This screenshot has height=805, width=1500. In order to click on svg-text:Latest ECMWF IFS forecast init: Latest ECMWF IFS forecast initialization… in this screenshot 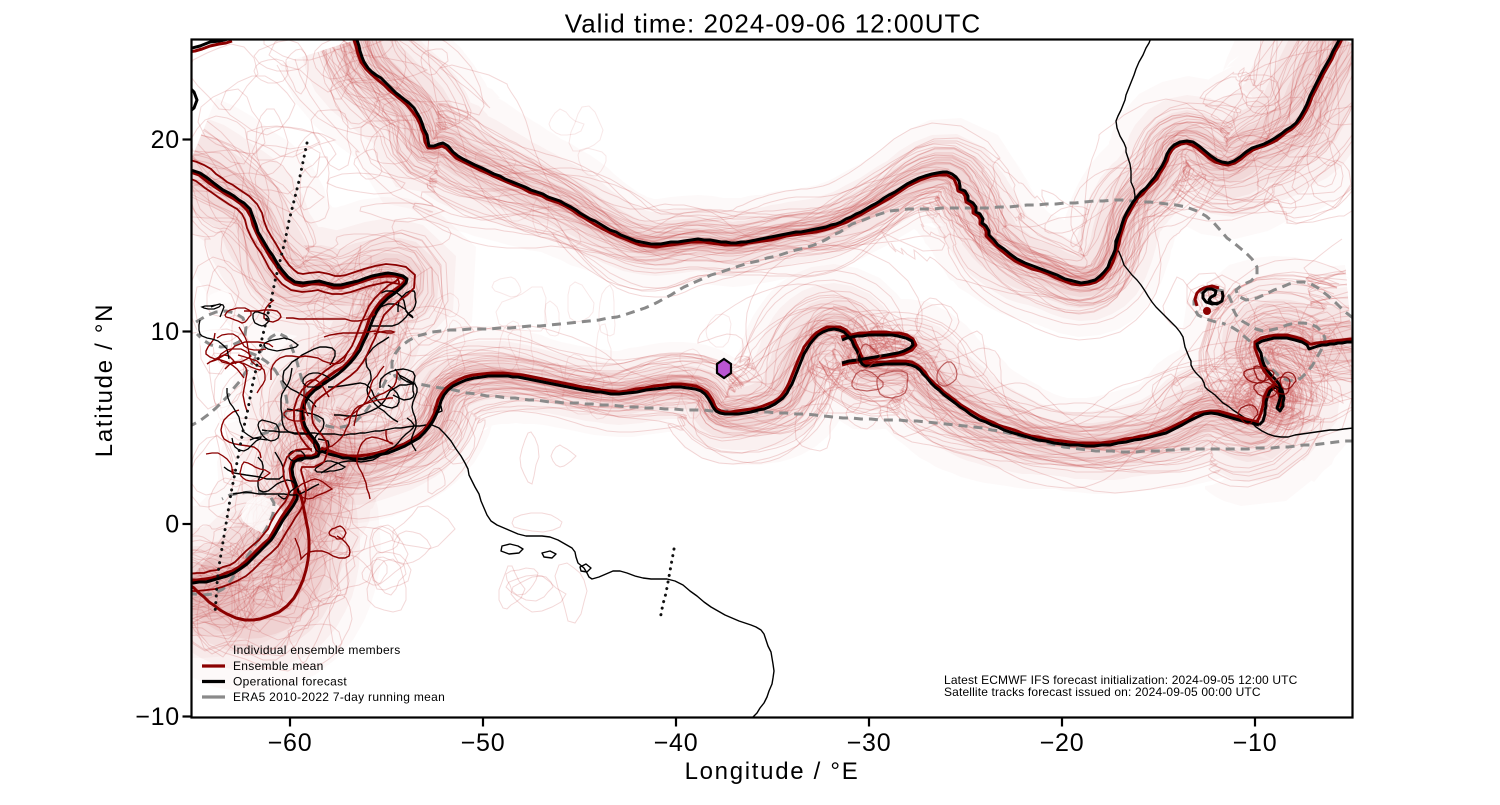, I will do `click(1121, 680)`.